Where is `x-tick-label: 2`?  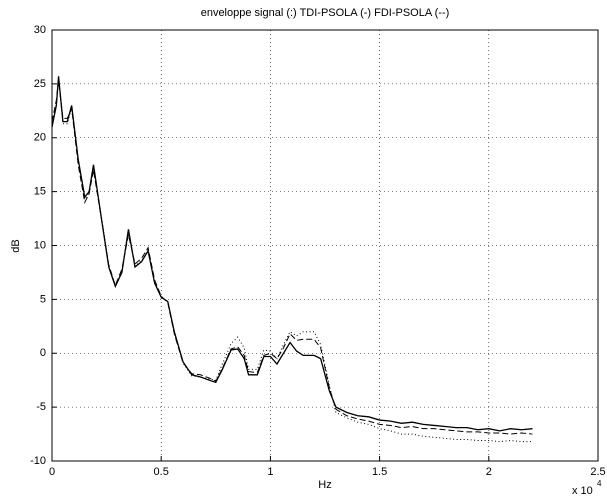 x-tick-label: 2 is located at coordinates (489, 472).